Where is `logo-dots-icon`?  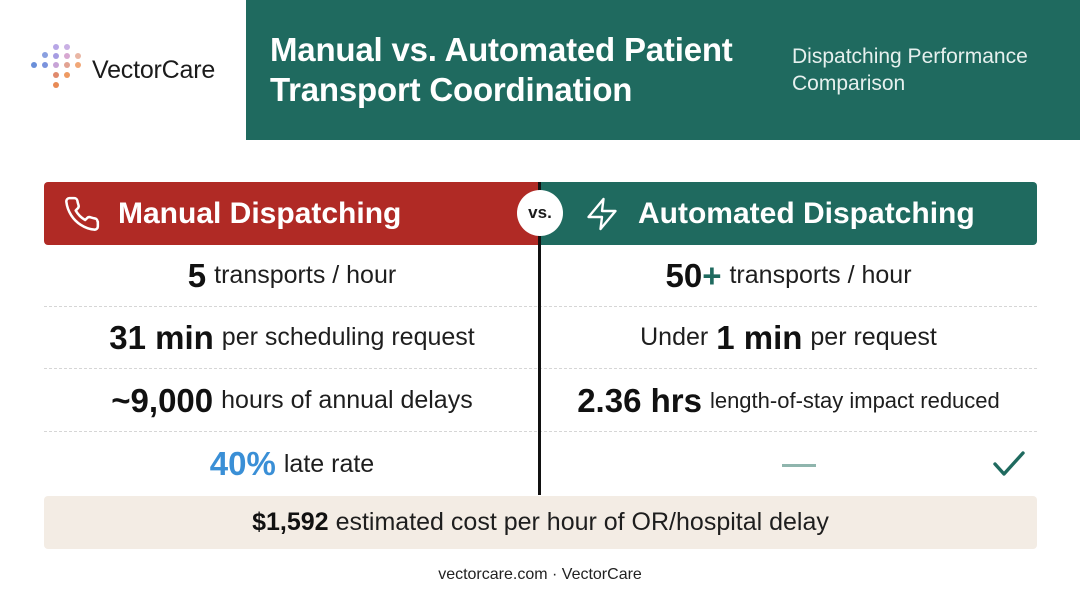
logo-dots-icon is located at coordinates (56, 70).